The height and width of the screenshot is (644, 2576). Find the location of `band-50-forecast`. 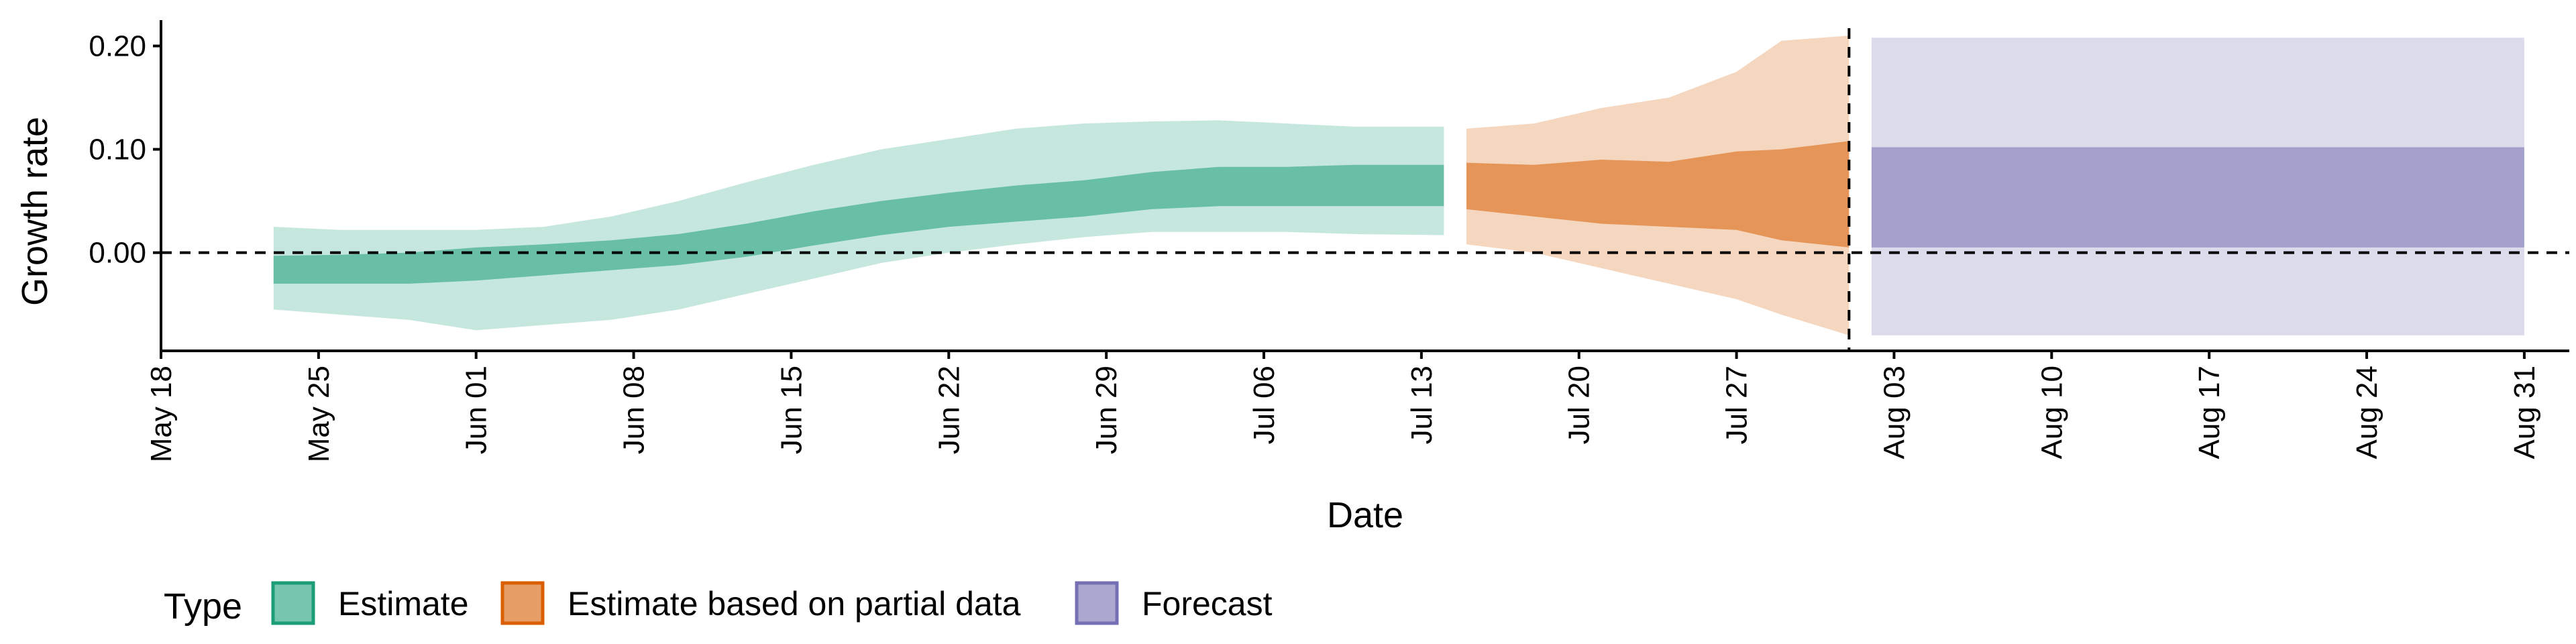

band-50-forecast is located at coordinates (2197, 197).